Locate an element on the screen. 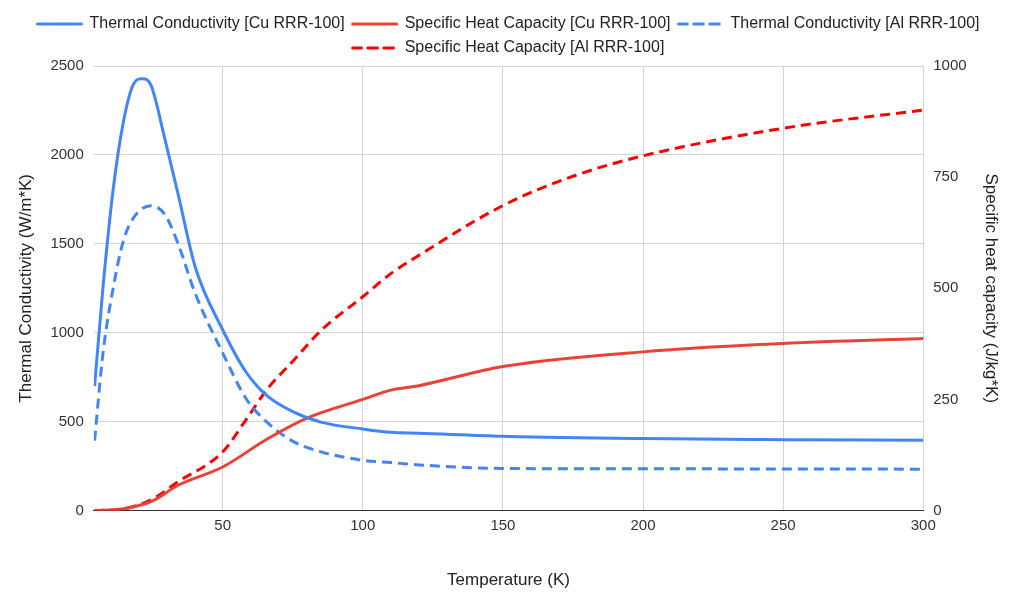  legend-label: Thermal Conductivity [Al RRR-100] is located at coordinates (855, 23).